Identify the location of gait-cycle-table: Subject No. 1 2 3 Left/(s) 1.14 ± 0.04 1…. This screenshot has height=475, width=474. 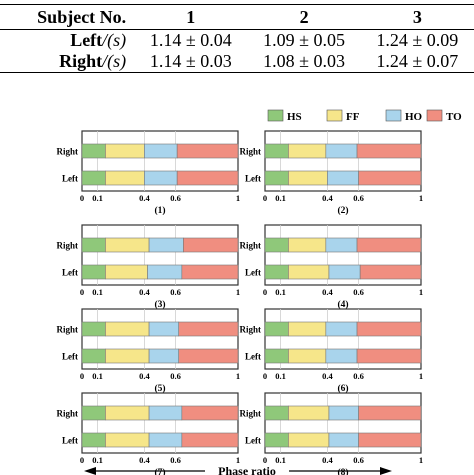
(237, 38).